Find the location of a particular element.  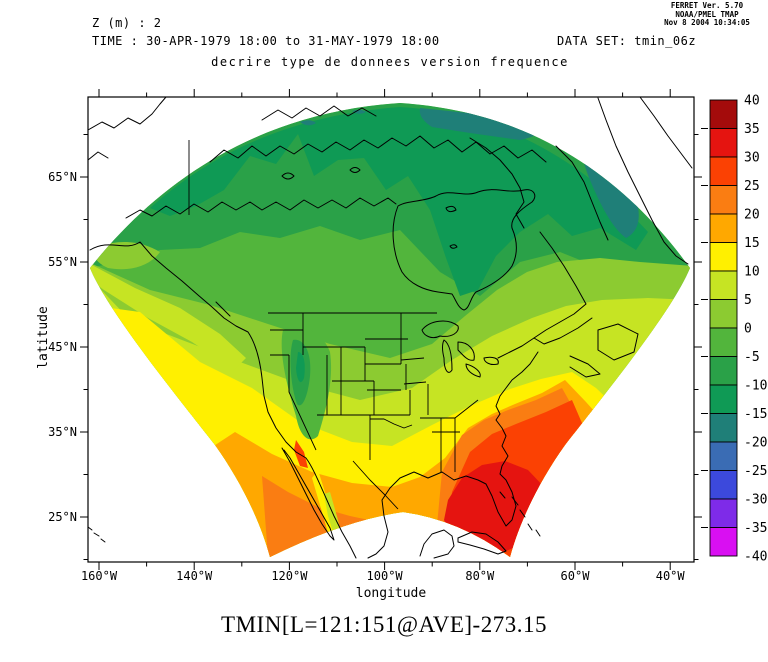

coast-hudson-bay is located at coordinates (464, 250).